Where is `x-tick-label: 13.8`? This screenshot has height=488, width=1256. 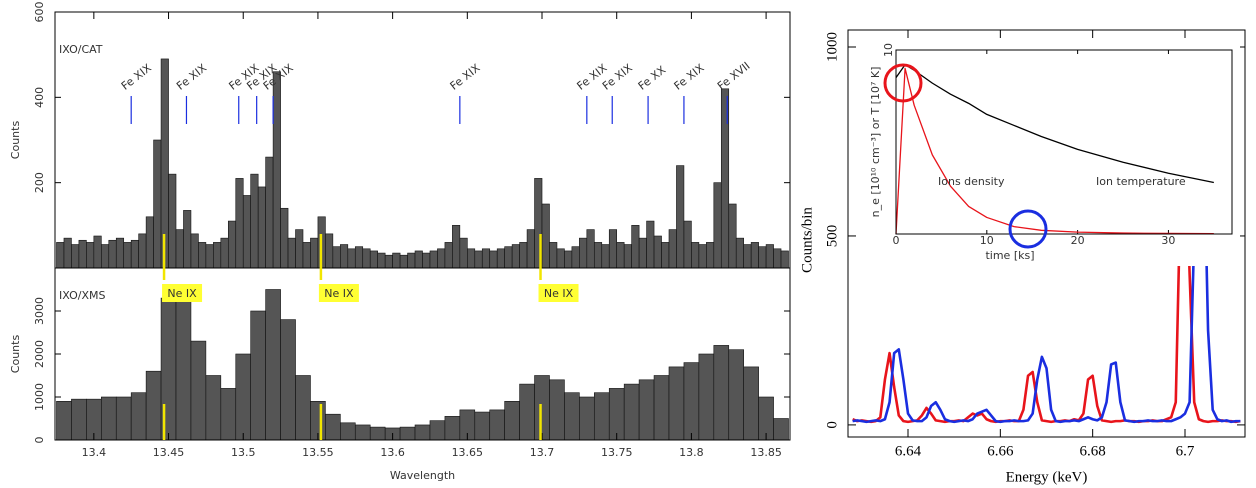 x-tick-label: 13.8 is located at coordinates (691, 452).